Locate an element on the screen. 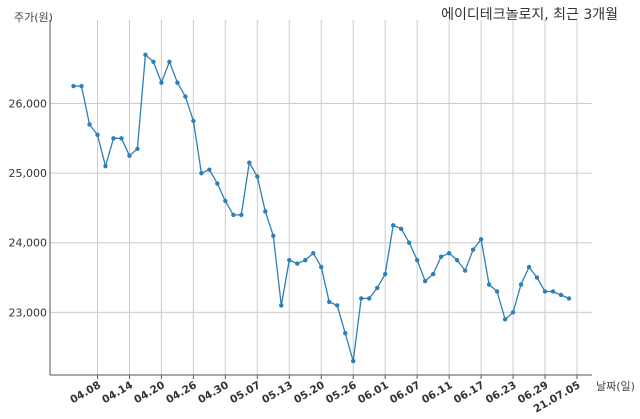  y-tick-label: 23,000 is located at coordinates (28, 312).